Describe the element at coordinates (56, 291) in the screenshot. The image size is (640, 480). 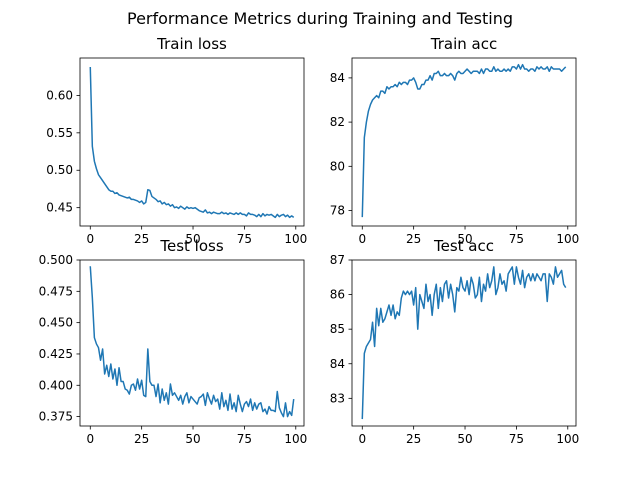
I see `y-tick-label: 0.475` at that location.